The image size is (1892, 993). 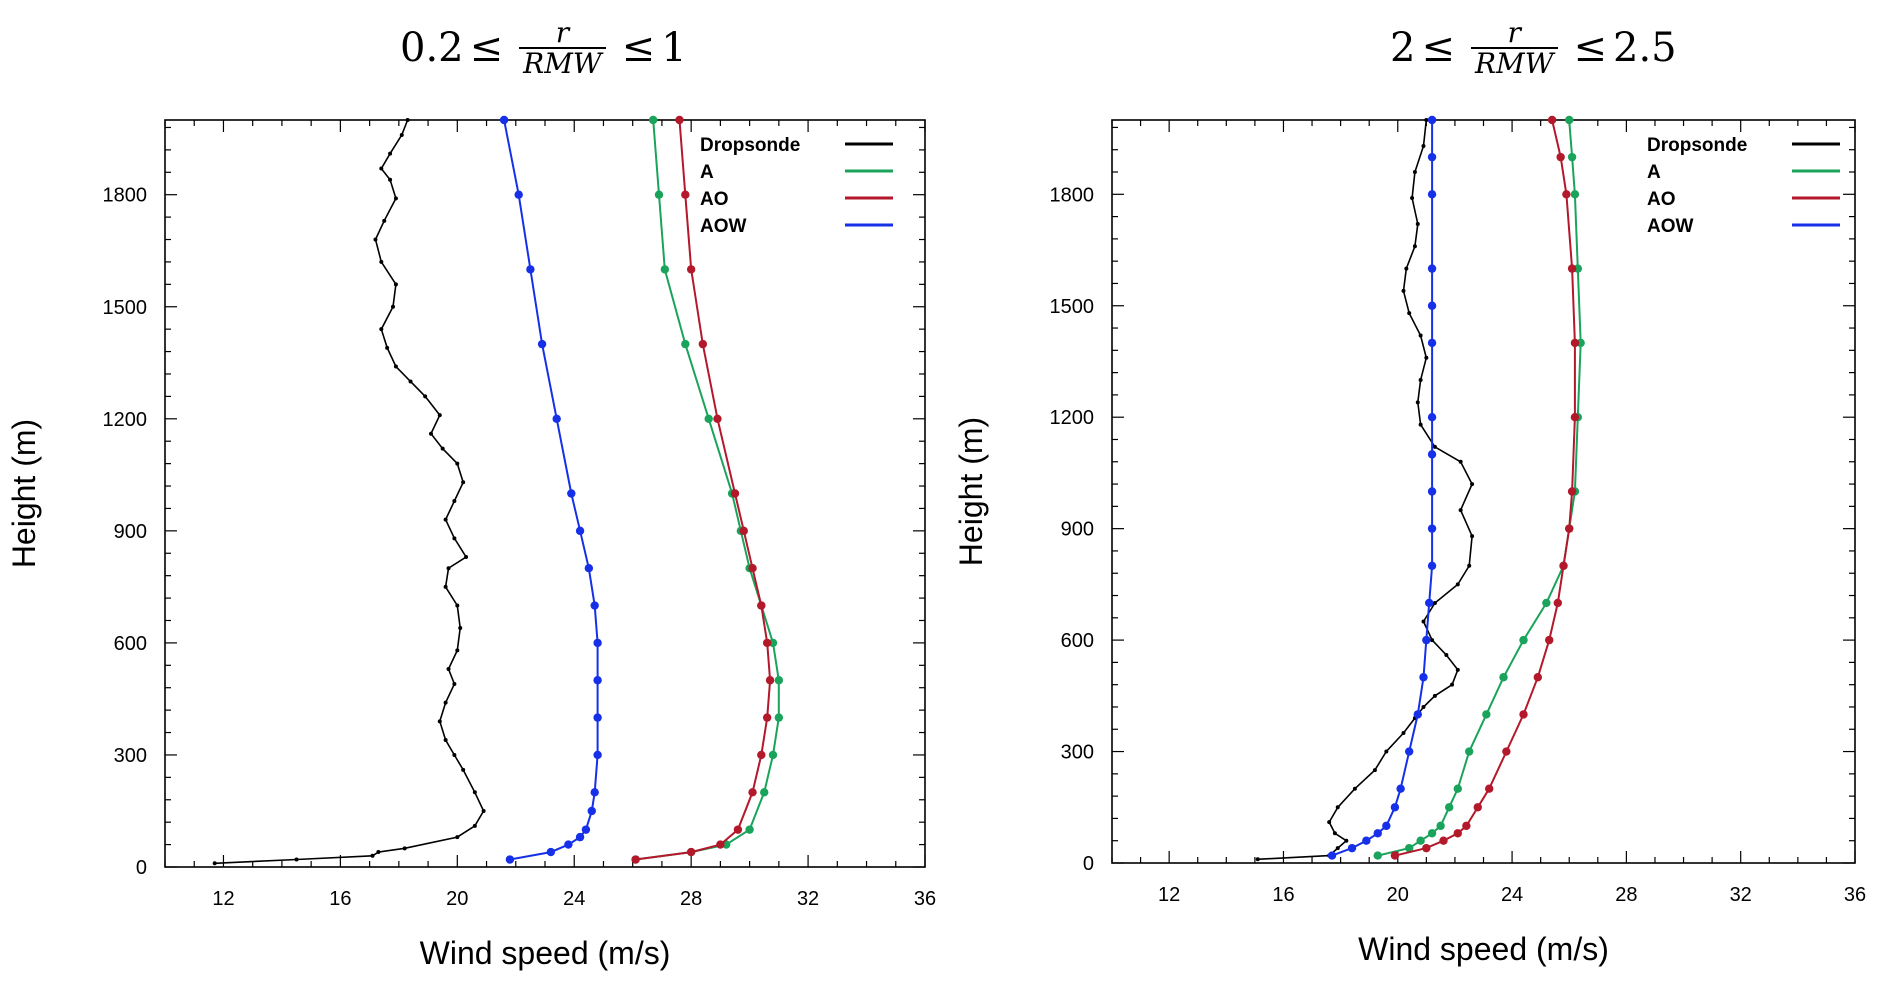 I want to click on x-tick-label: 20, so click(x=1398, y=895).